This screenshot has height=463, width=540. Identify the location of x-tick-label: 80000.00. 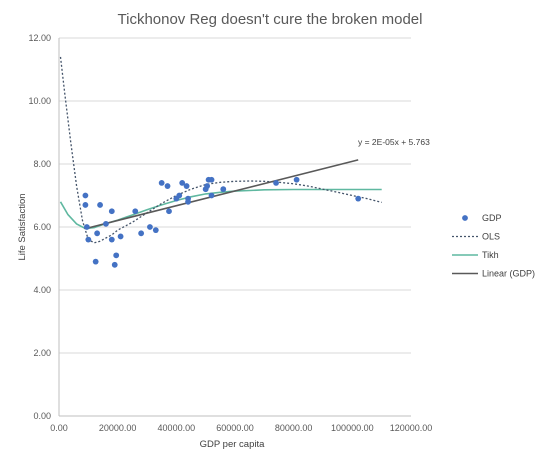
(294, 428).